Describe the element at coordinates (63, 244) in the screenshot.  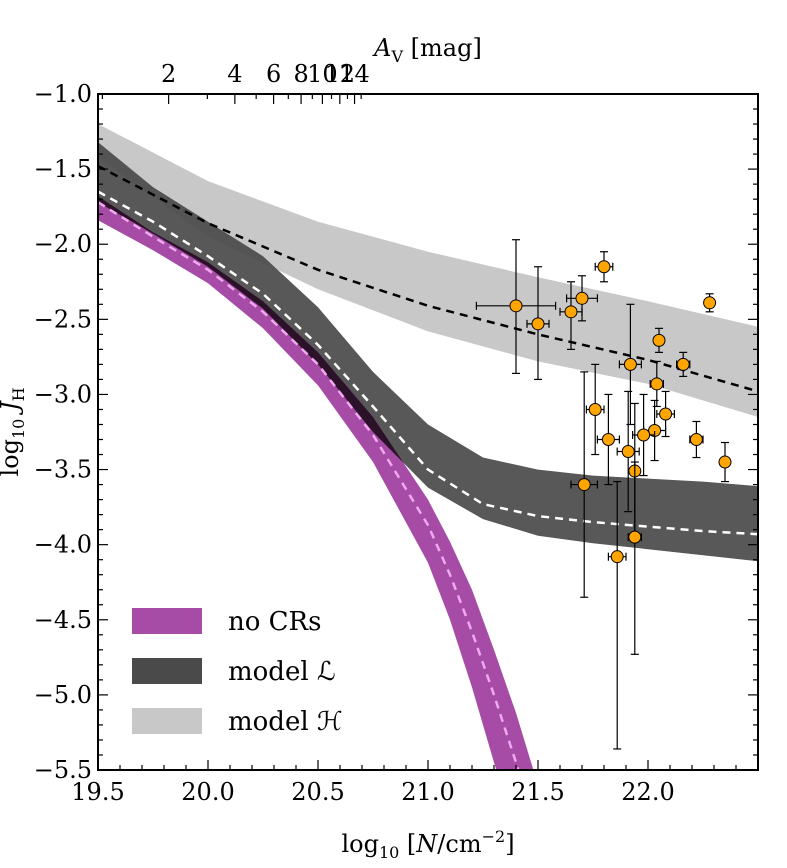
I see `y-tick-label: −2.0` at that location.